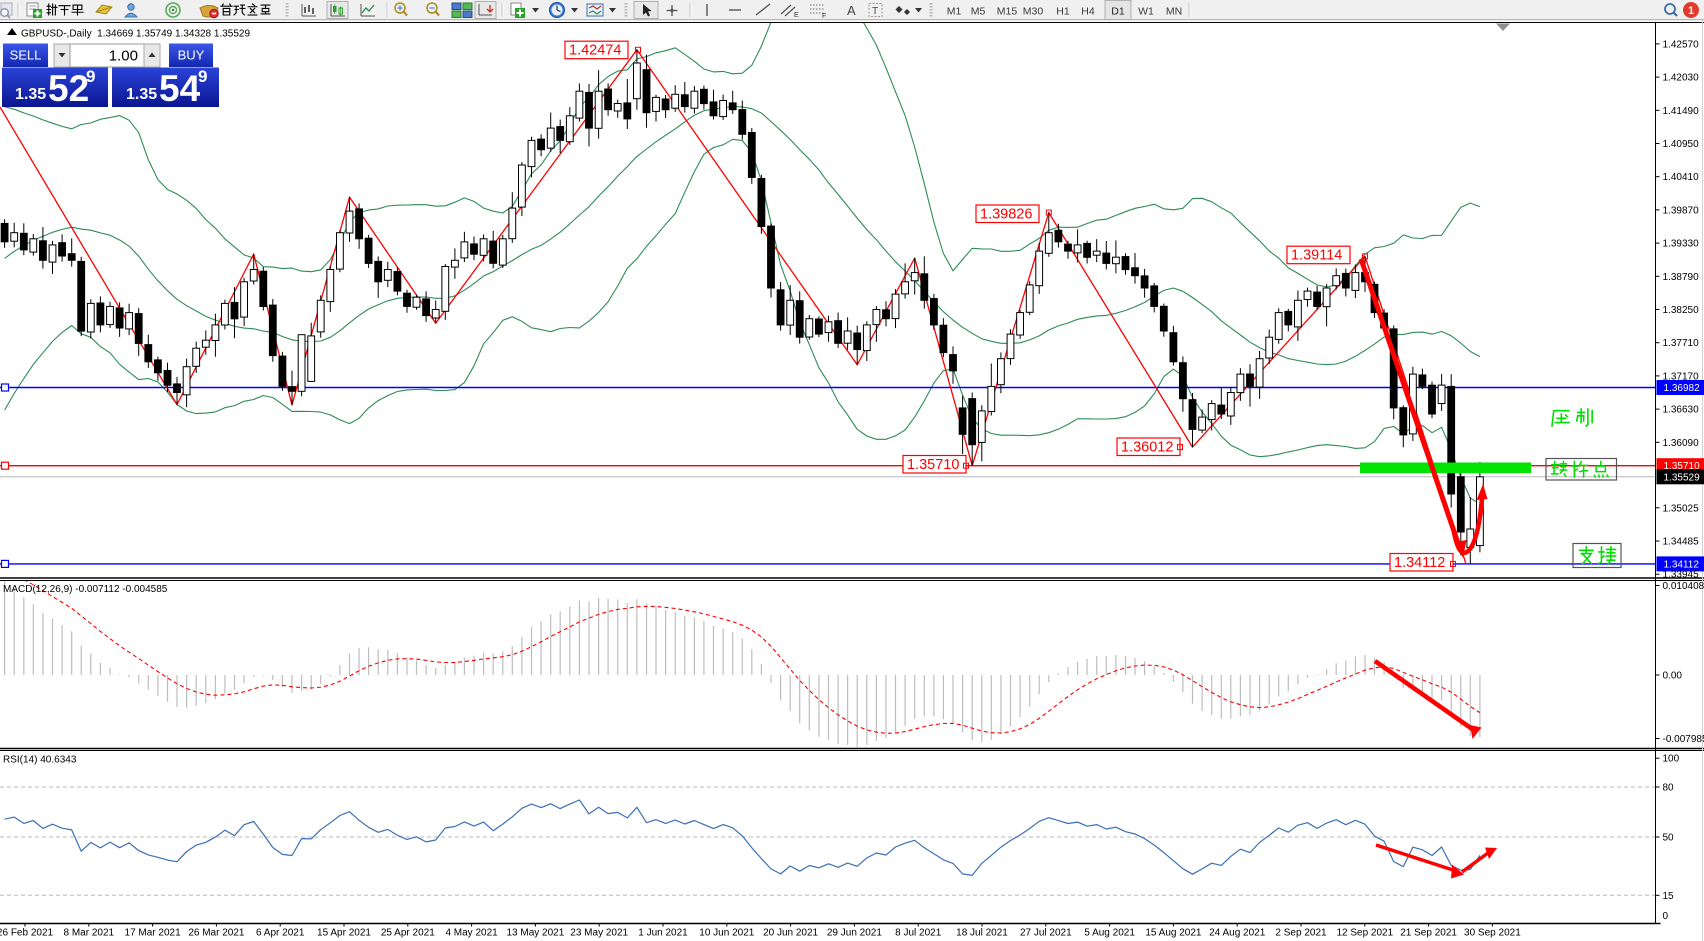 The image size is (1704, 941). What do you see at coordinates (1673, 676) in the screenshot?
I see `svg-text: 0.00` at bounding box center [1673, 676].